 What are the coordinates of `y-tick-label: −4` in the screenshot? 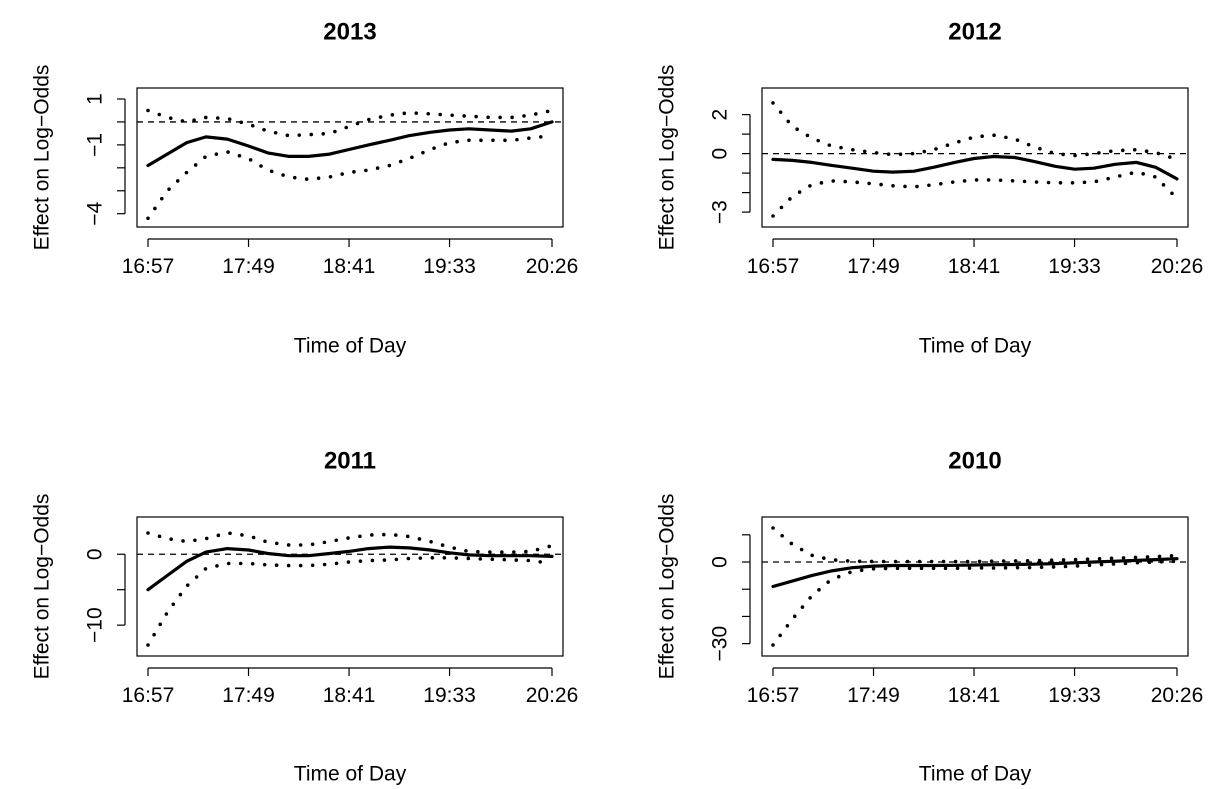 It's located at (95, 213).